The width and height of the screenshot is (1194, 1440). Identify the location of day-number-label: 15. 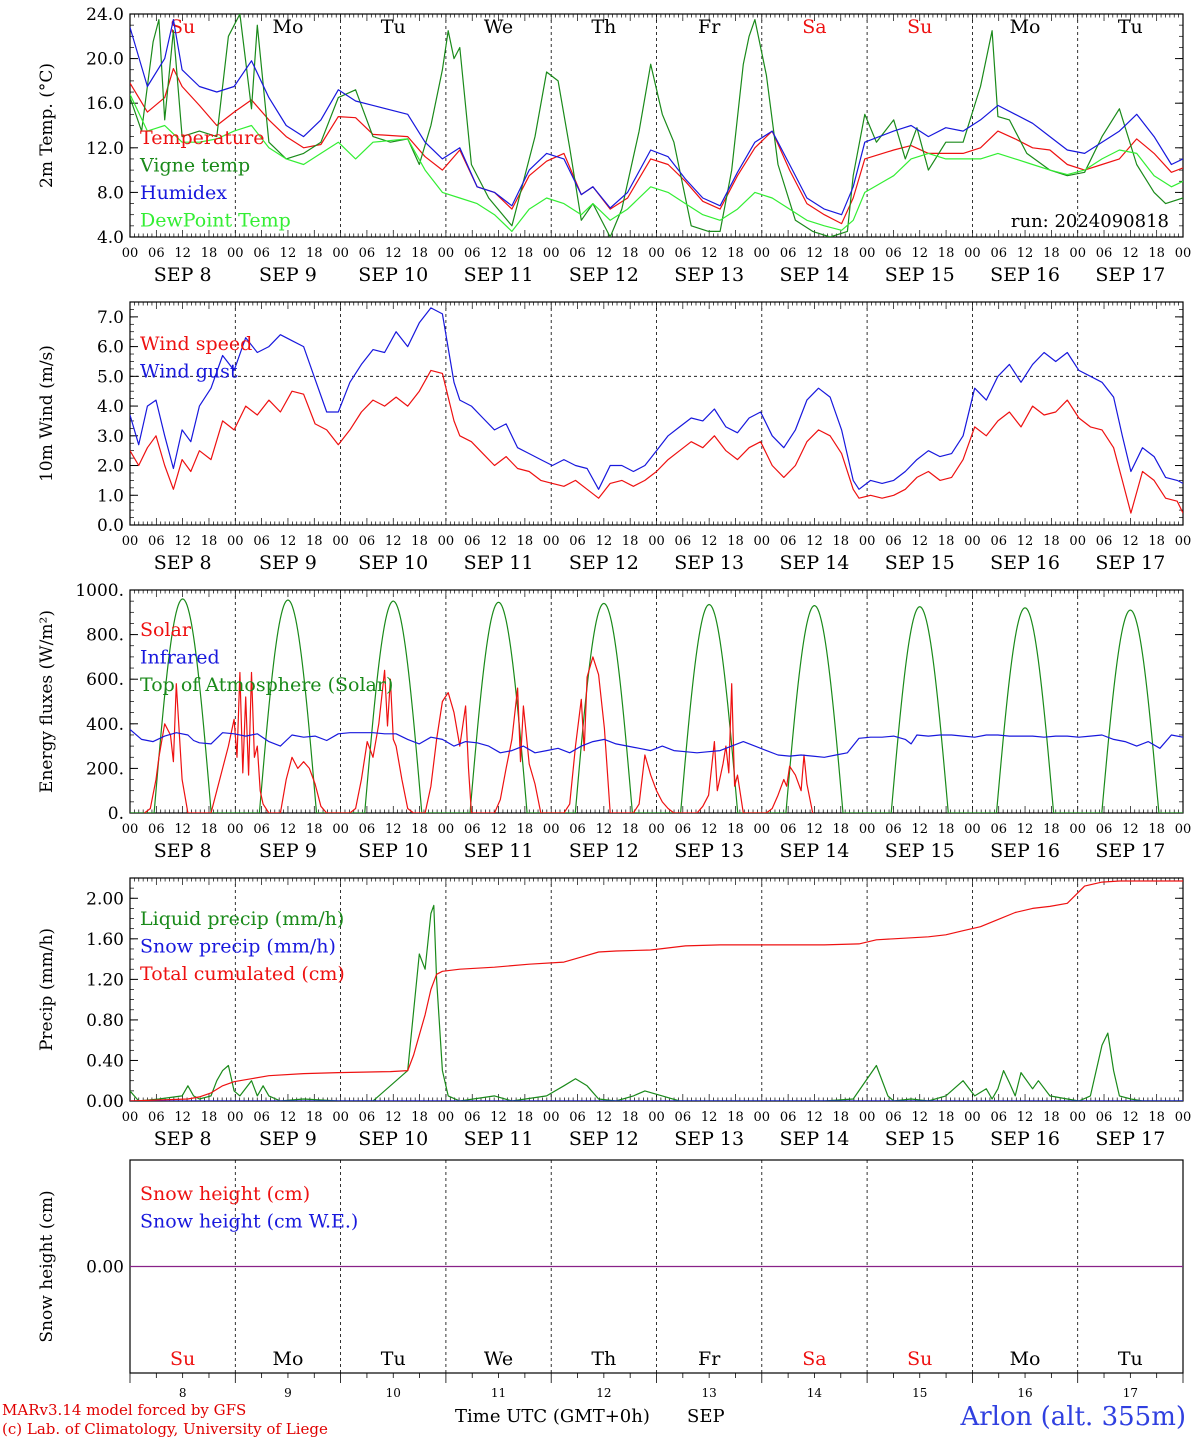
(919, 1393).